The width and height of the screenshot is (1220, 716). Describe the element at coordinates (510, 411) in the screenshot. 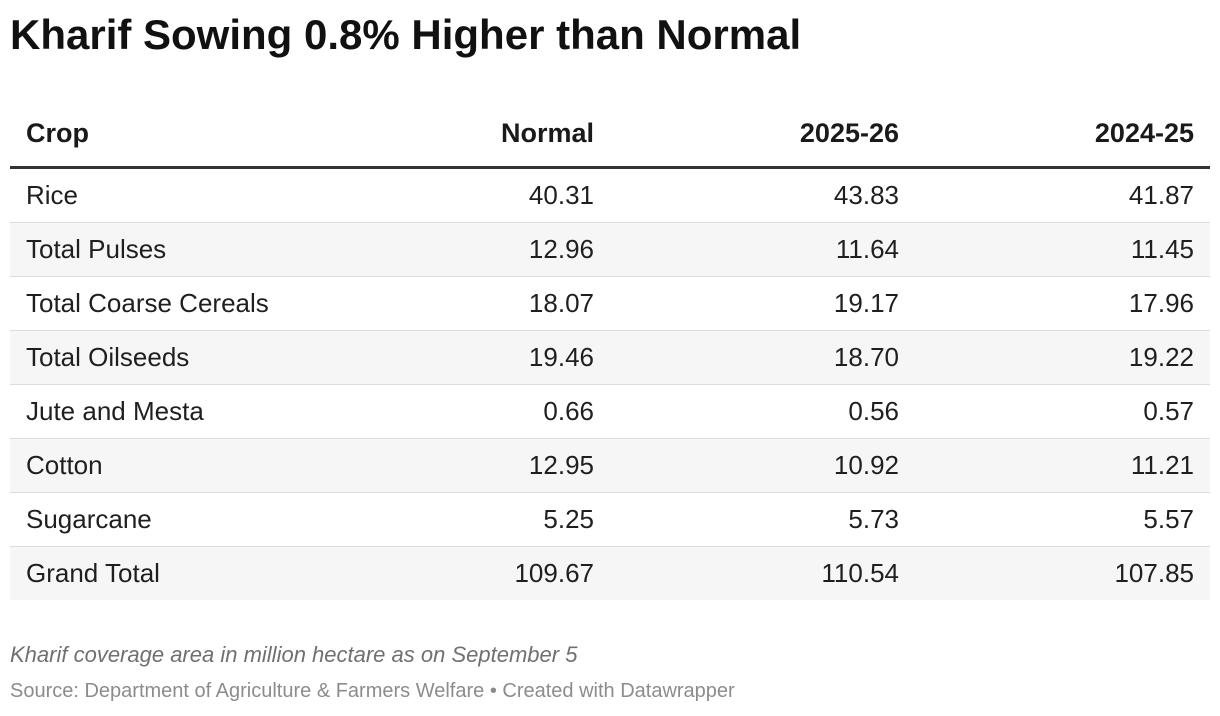

I see `normal-cell: 0.66` at that location.